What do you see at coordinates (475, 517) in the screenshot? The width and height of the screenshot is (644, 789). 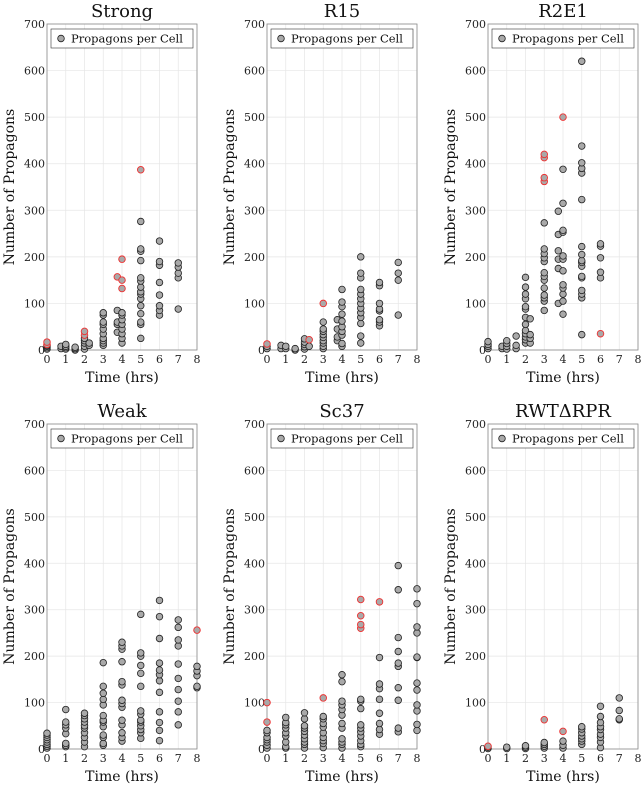 I see `y-tick-label: 500` at bounding box center [475, 517].